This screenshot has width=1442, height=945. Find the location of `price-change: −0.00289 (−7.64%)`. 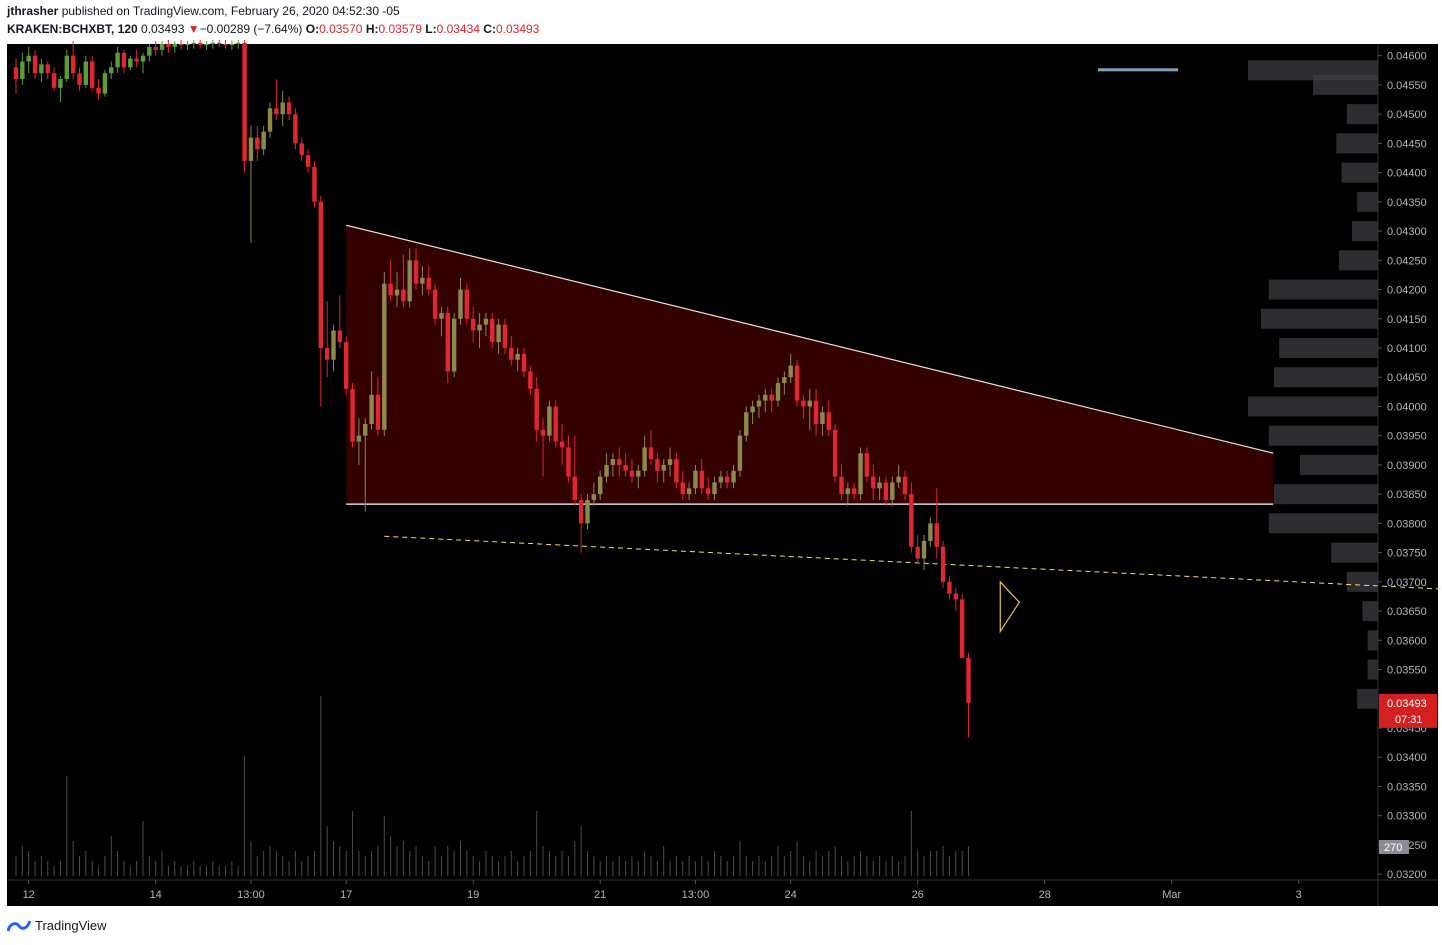

price-change: −0.00289 (−7.64%) is located at coordinates (251, 29).